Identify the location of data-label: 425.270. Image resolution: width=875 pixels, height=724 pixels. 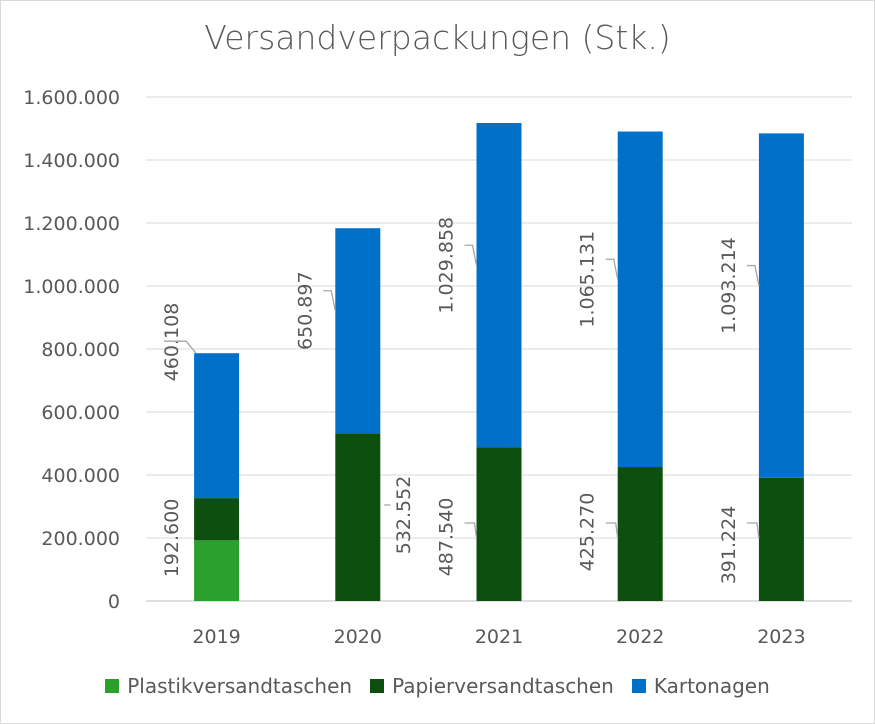
(588, 532).